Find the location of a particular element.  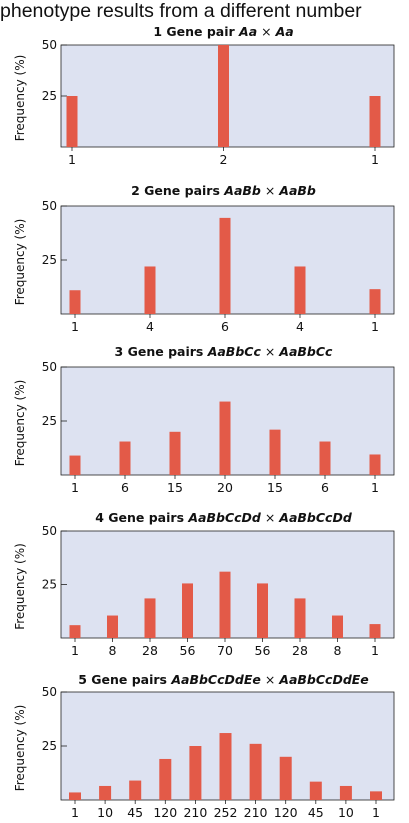

chart-title: 3 Gene pairs AaBbCc × AaBbCc is located at coordinates (224, 351).